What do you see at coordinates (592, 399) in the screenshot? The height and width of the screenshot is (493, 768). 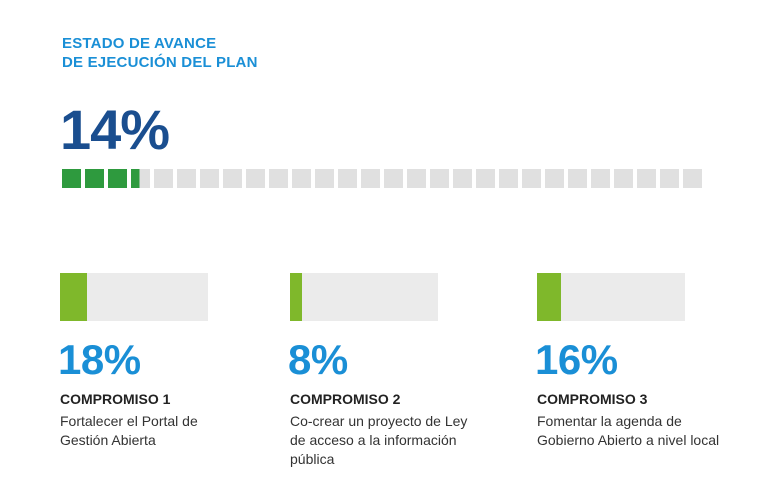 I see `commitment-3-title: COMPROMISO 3` at bounding box center [592, 399].